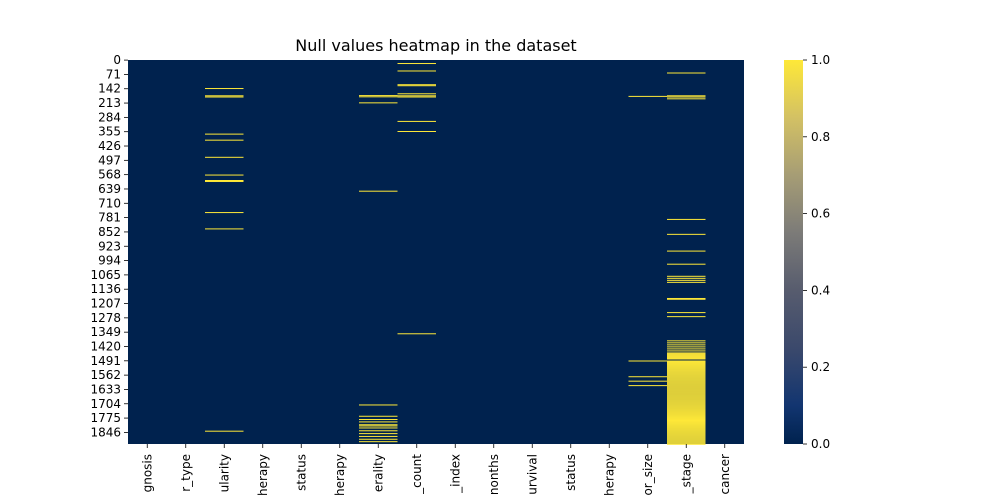 The height and width of the screenshot is (500, 1000). Describe the element at coordinates (109, 175) in the screenshot. I see `y-tick-label: 568` at that location.